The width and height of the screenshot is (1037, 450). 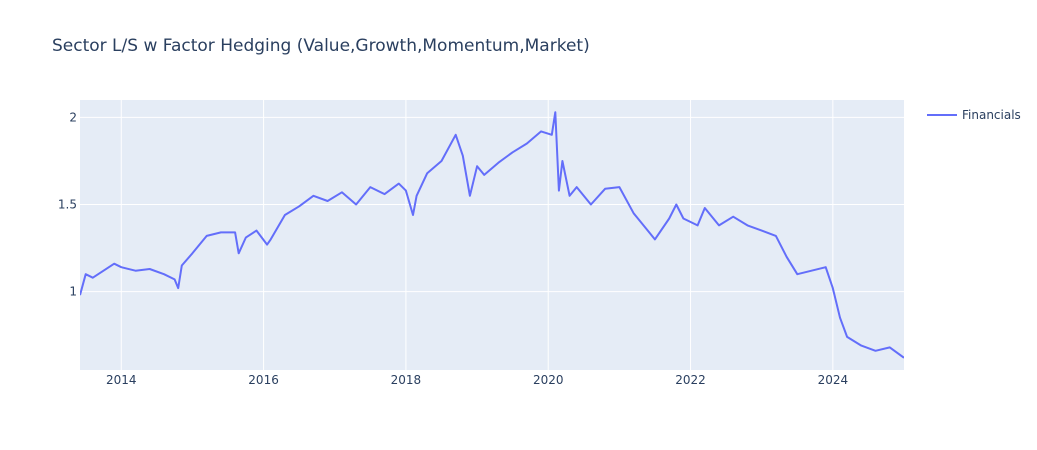 I want to click on y-tick-label: 1.5, so click(x=67, y=205).